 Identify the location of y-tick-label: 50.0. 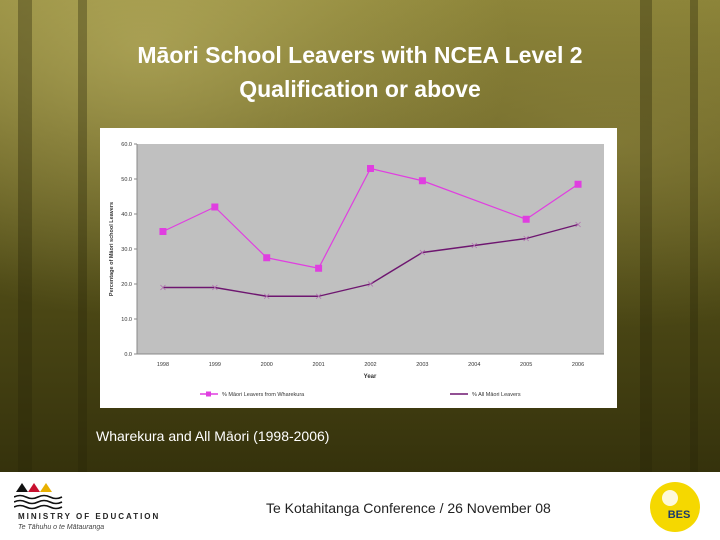
(126, 180).